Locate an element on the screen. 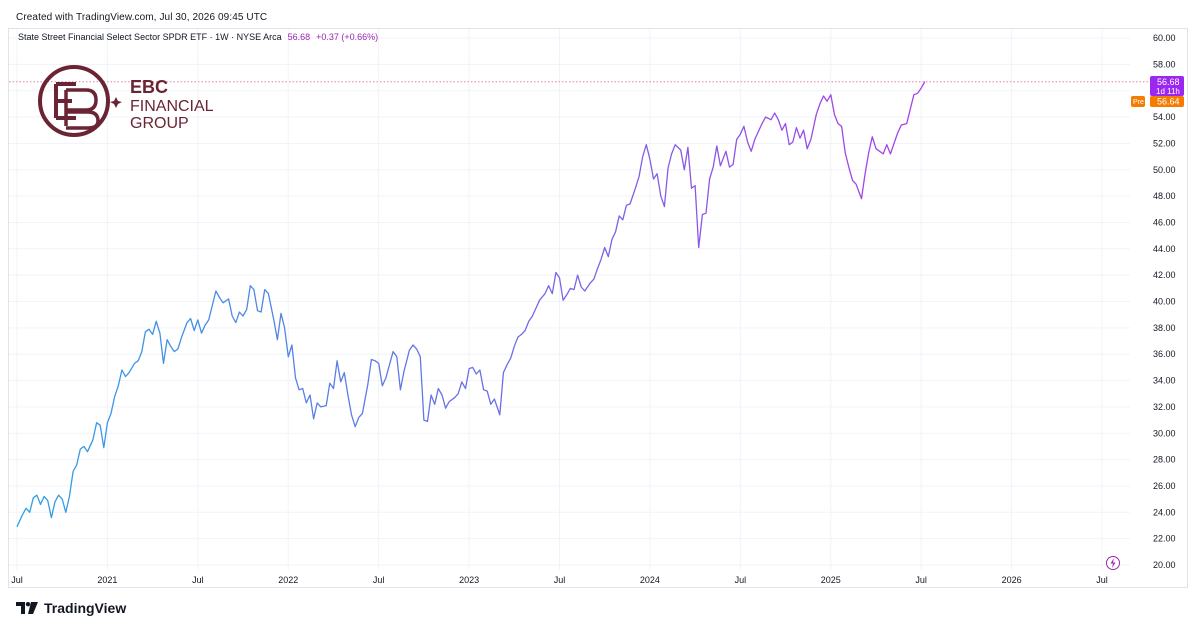 The image size is (1200, 637). pre-label-bg is located at coordinates (1138, 101).